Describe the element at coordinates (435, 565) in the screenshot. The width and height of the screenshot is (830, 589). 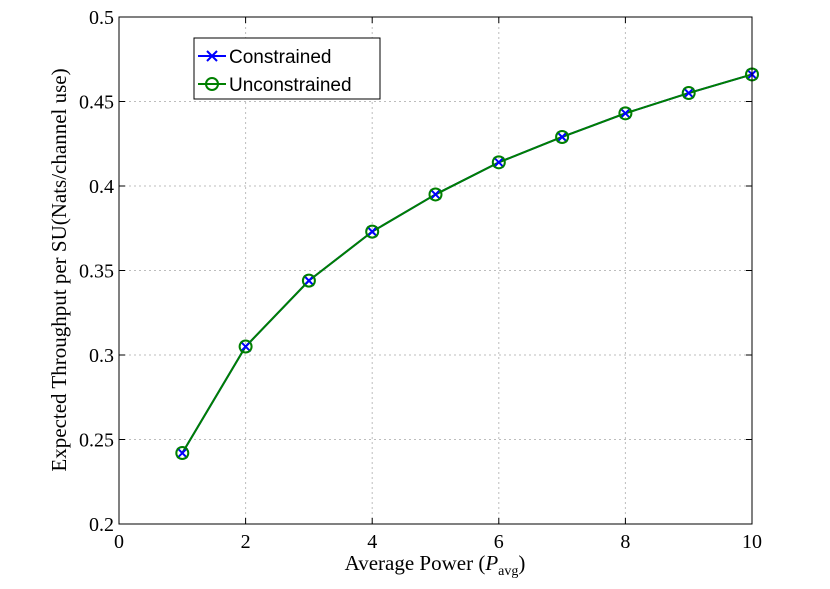
I see `x-axis-label: Average Power (Pavg)` at that location.